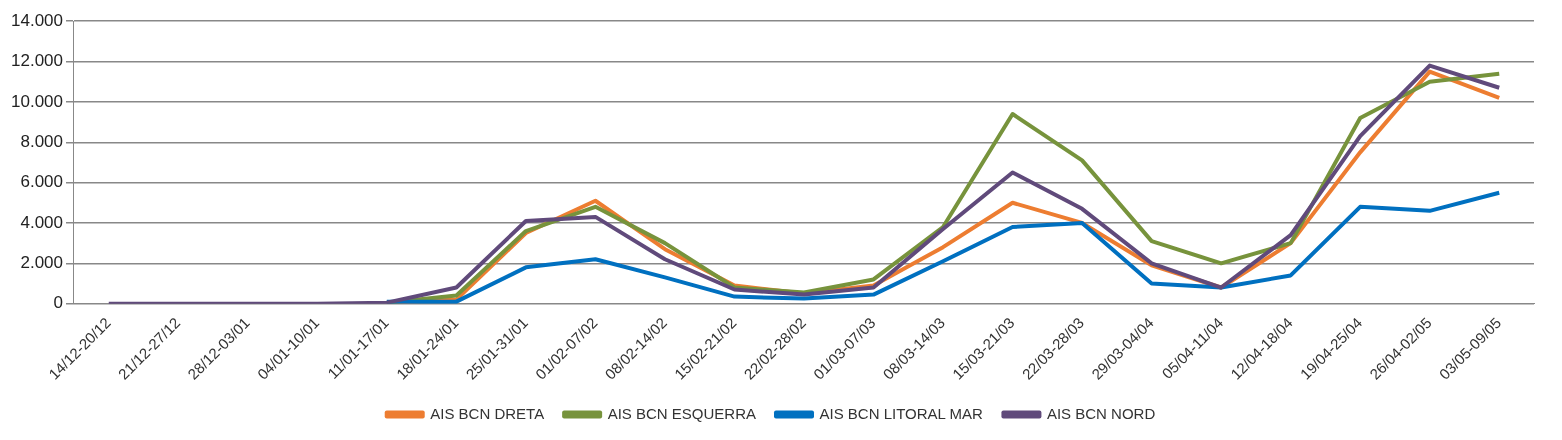 This screenshot has width=1562, height=440. I want to click on y-tick-label: 2.000, so click(41, 262).